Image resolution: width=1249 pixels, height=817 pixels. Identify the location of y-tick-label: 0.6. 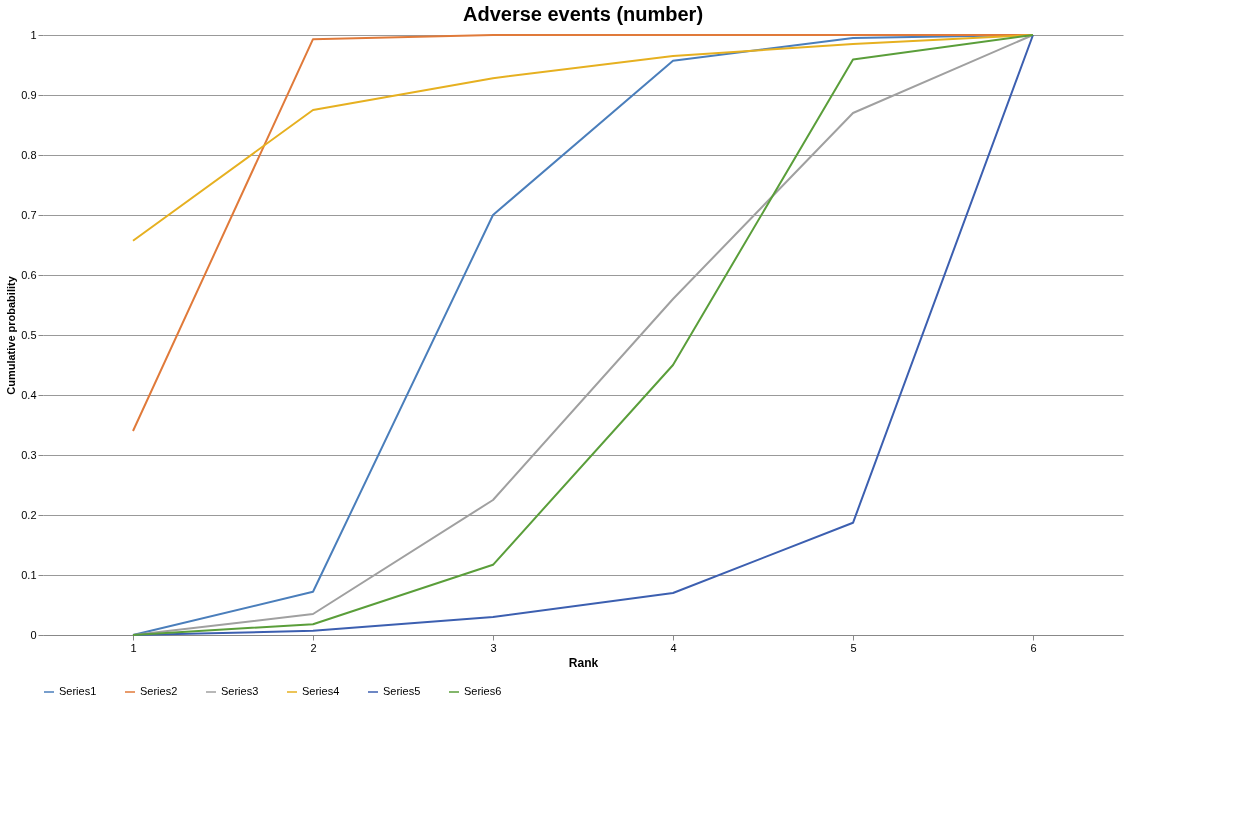
(29, 274).